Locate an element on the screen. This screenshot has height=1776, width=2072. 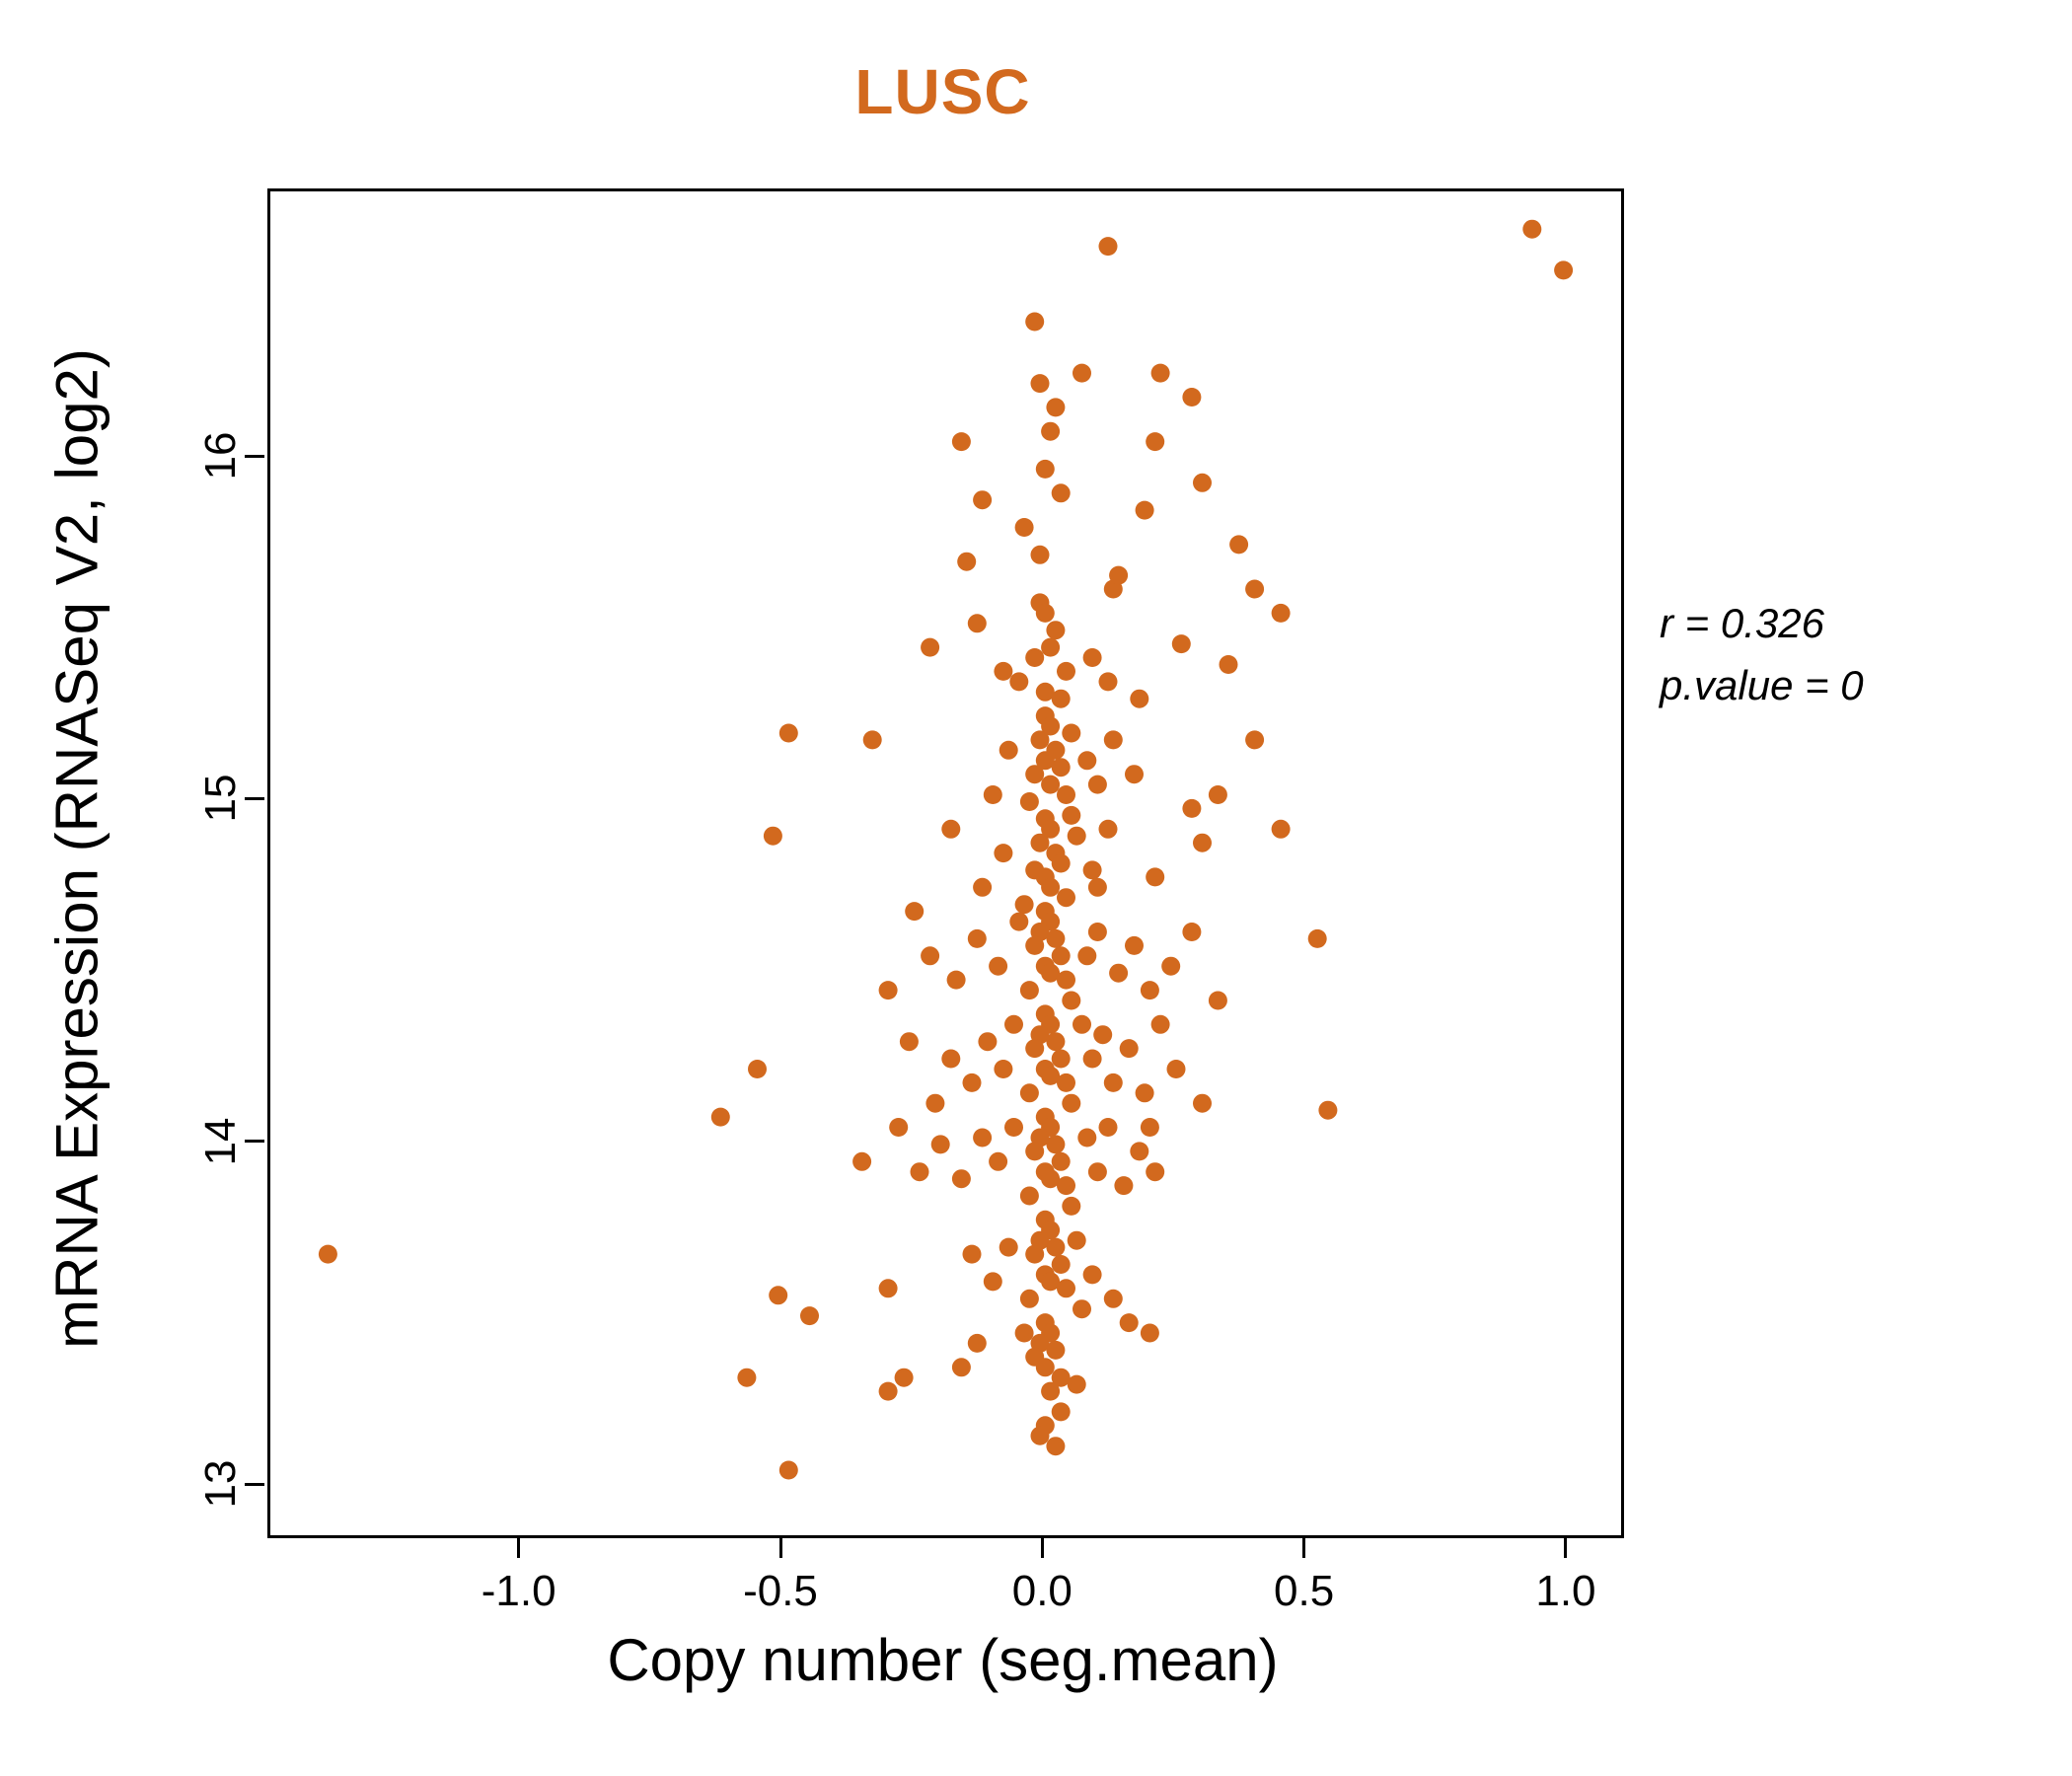
x-axis-title: Copy number (seg.mean) is located at coordinates (943, 1660).